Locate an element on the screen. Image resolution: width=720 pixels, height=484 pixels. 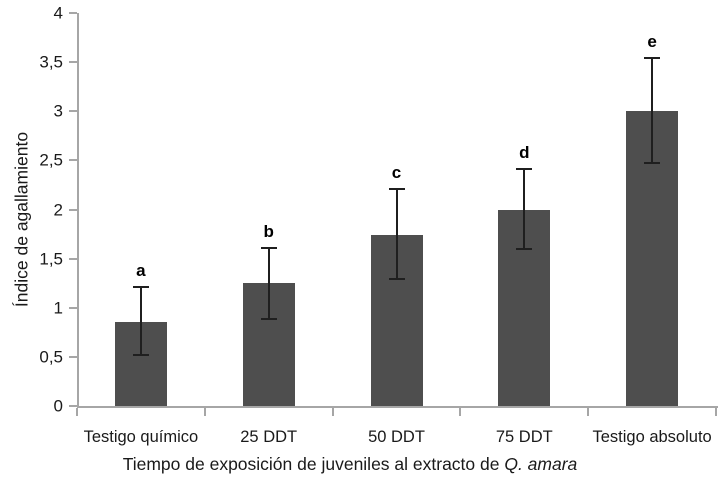
x-tick-label: 50 DDT is located at coordinates (396, 437).